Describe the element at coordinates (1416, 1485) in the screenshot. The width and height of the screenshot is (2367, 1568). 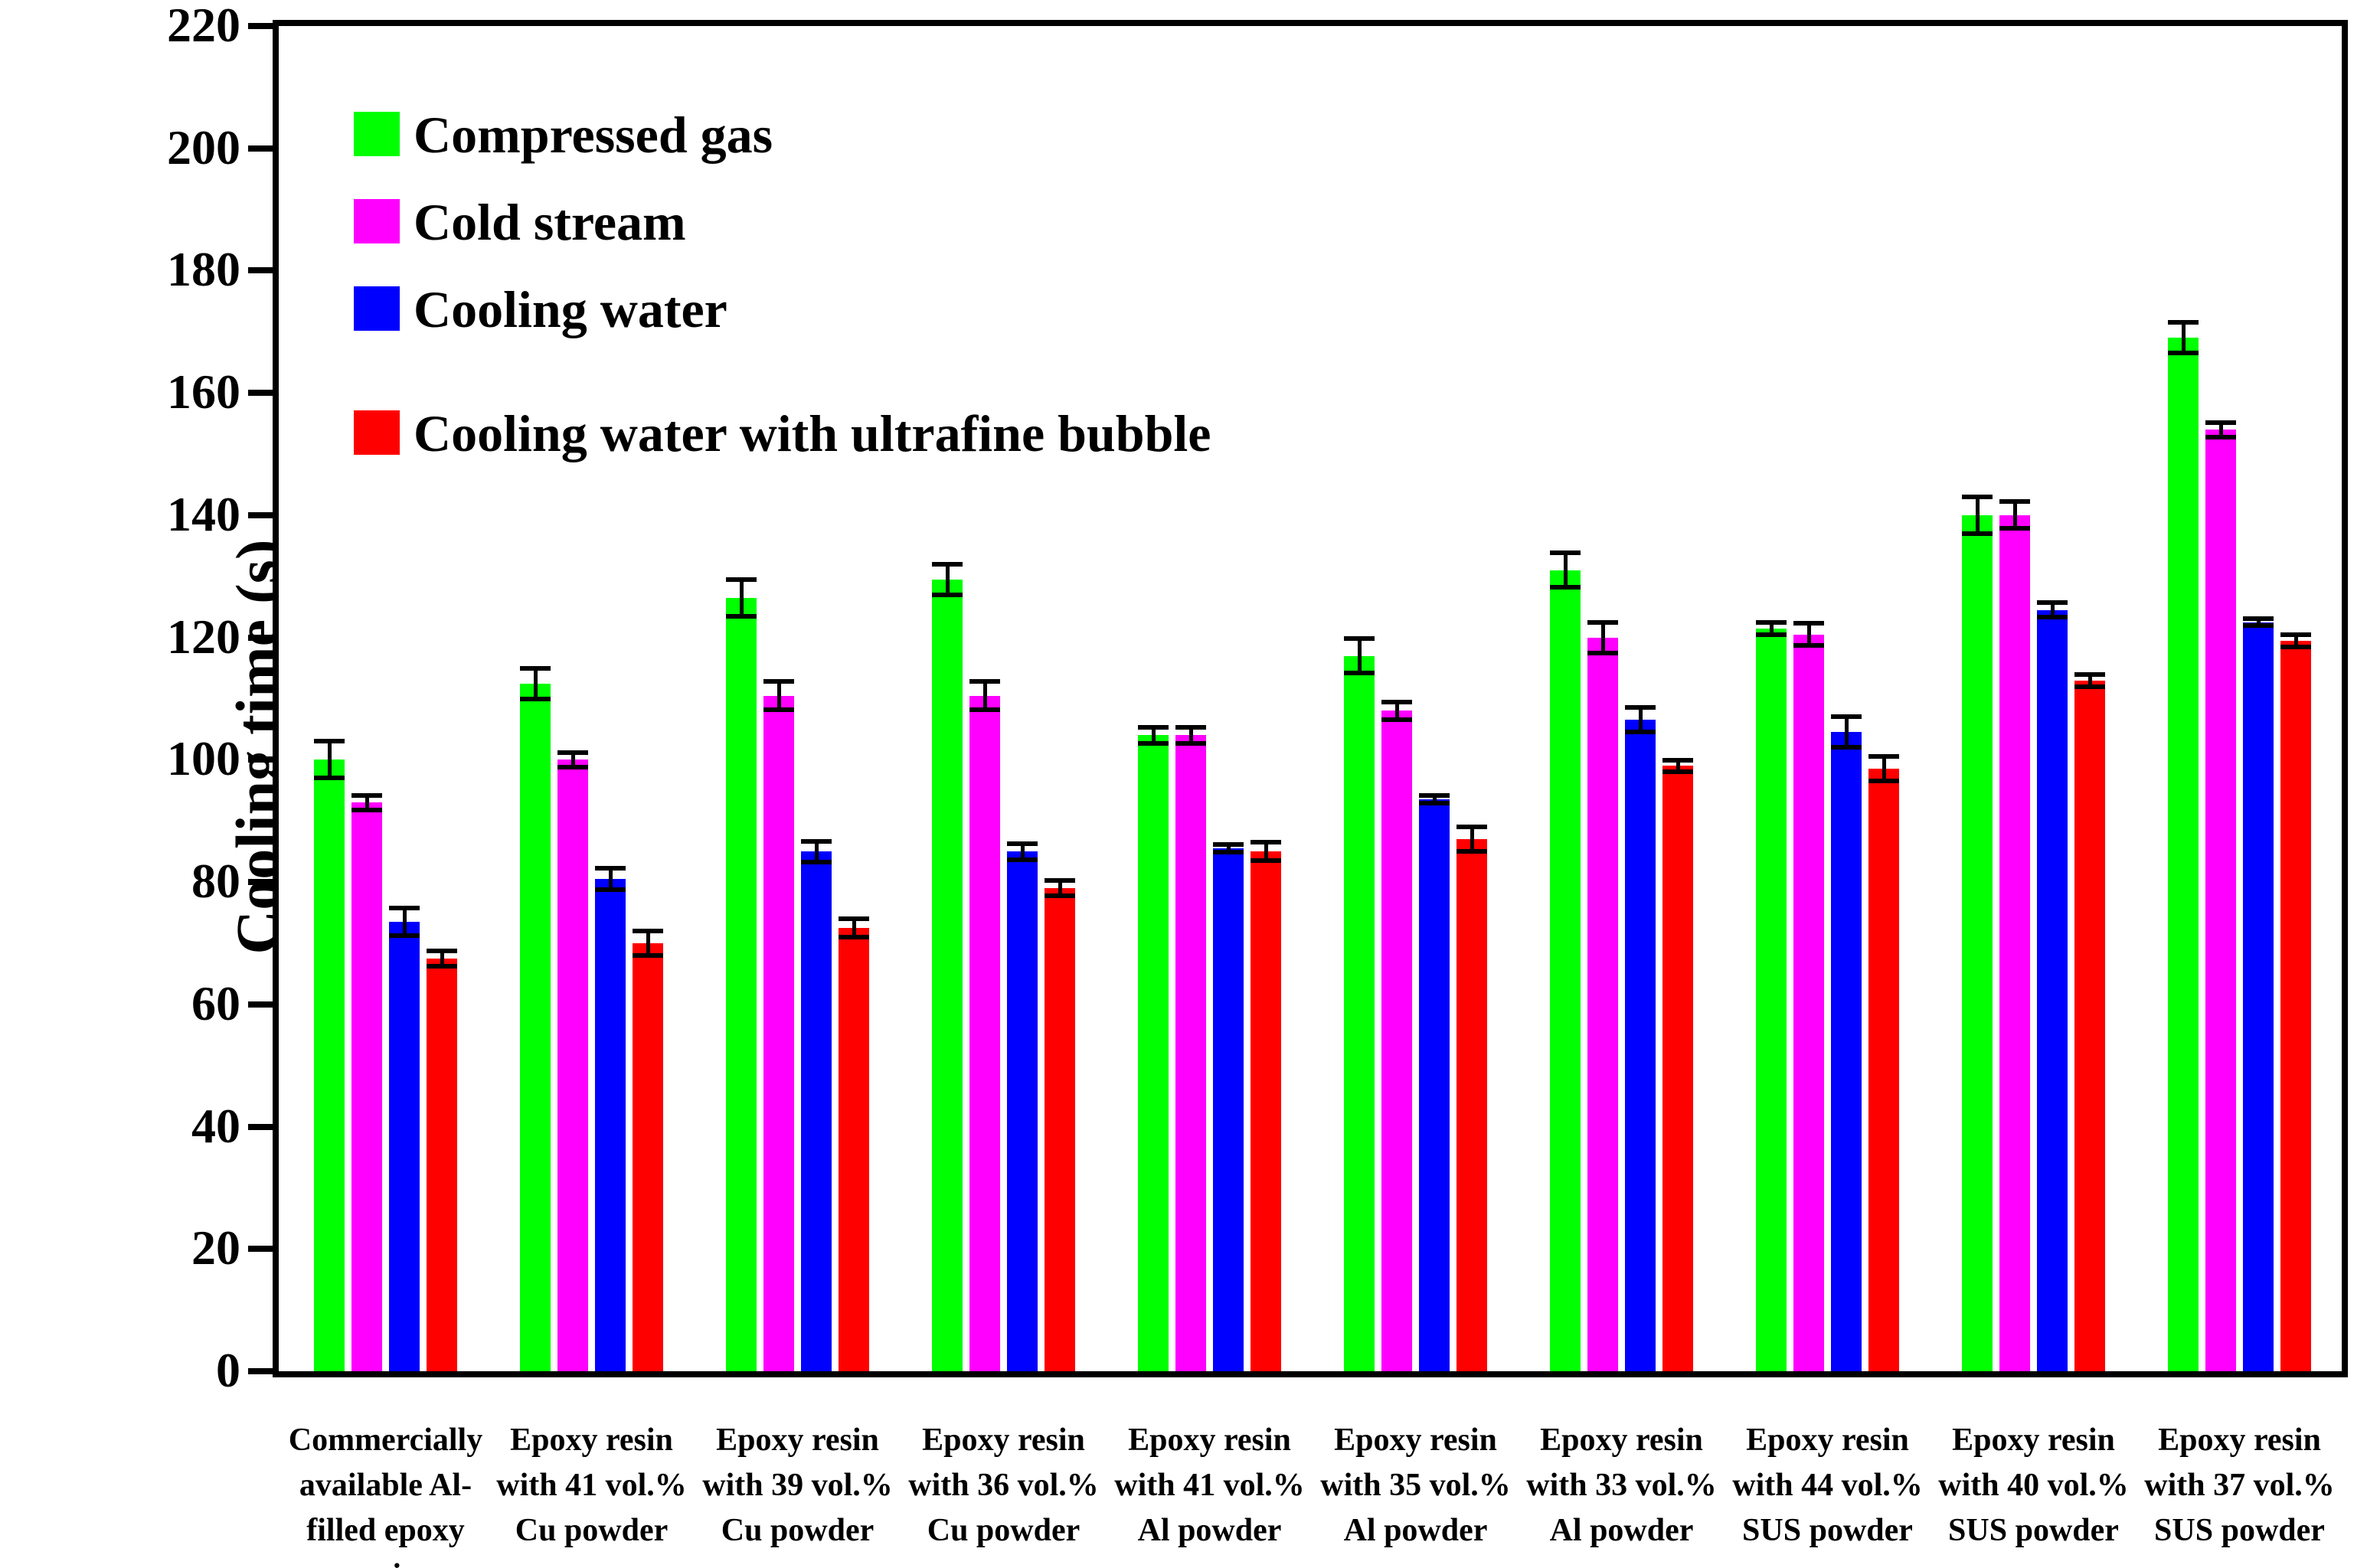
I see `x-category-label: Epoxy resin with 35 vol.% Al powder` at that location.